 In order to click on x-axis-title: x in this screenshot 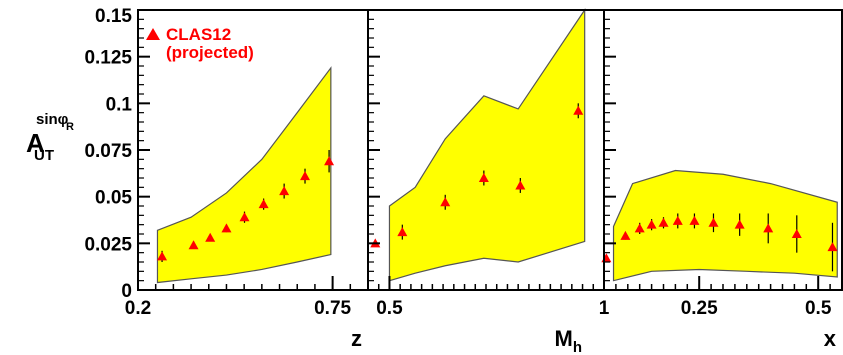, I will do `click(830, 338)`.